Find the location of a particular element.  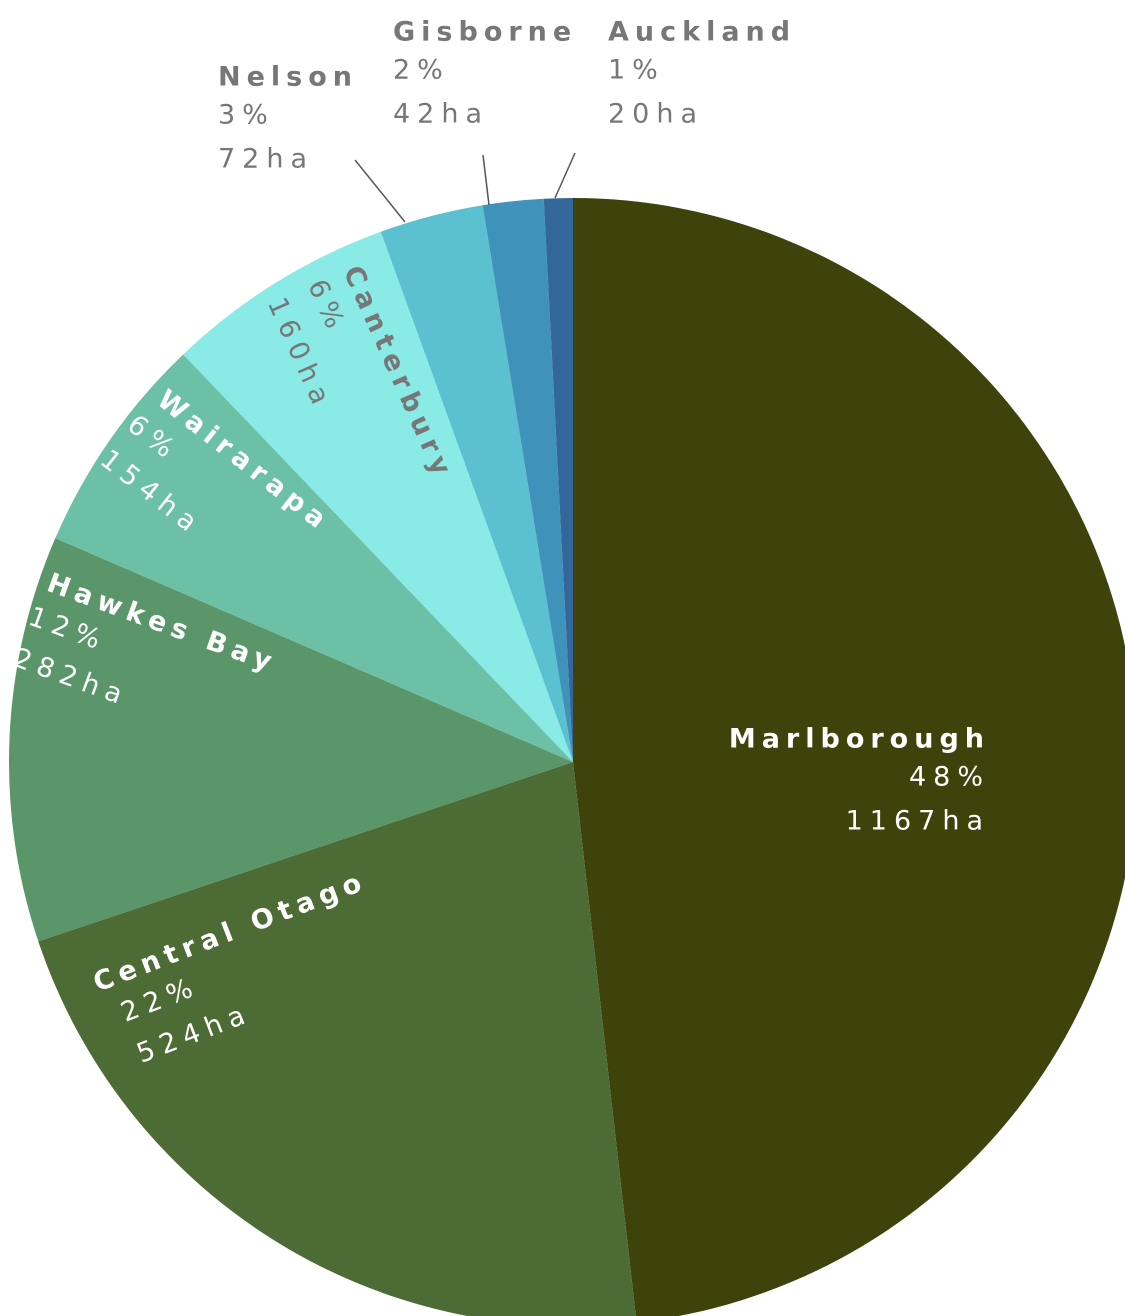

category-label: Auckland is located at coordinates (702, 32).